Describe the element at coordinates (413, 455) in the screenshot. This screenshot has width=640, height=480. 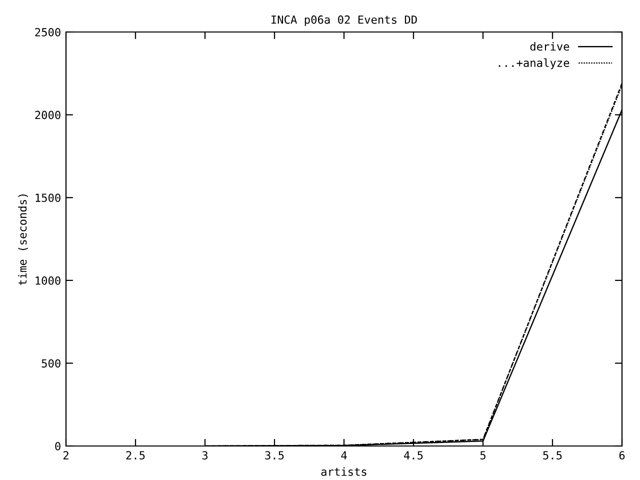
I see `x-tick-label: 4.5` at that location.